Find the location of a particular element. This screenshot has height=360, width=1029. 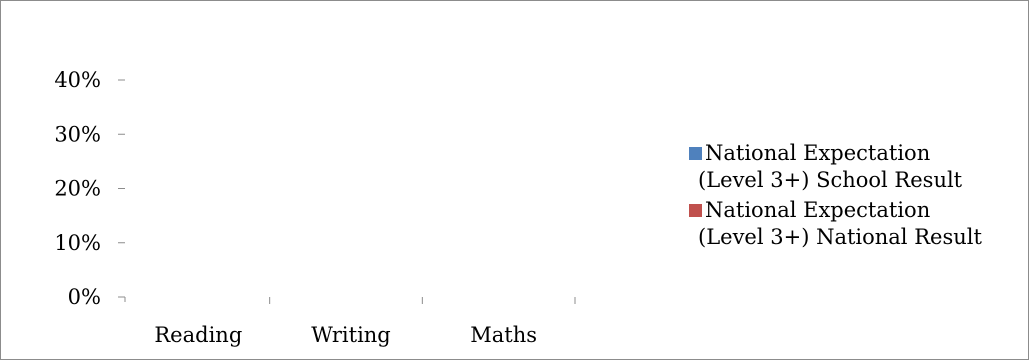

y-tick-label: 30% is located at coordinates (77, 134).